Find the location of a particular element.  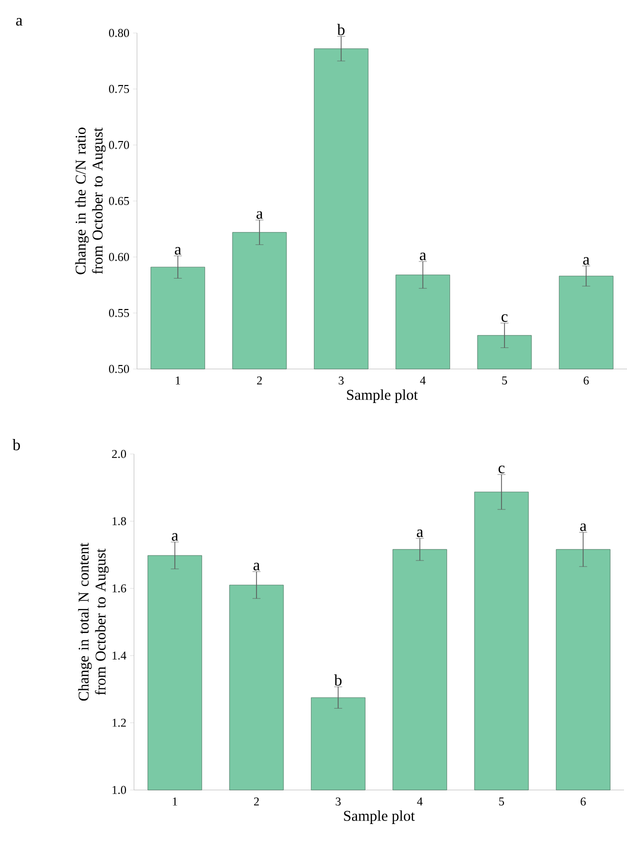

y-tick-label: 0.80 is located at coordinates (118, 33).